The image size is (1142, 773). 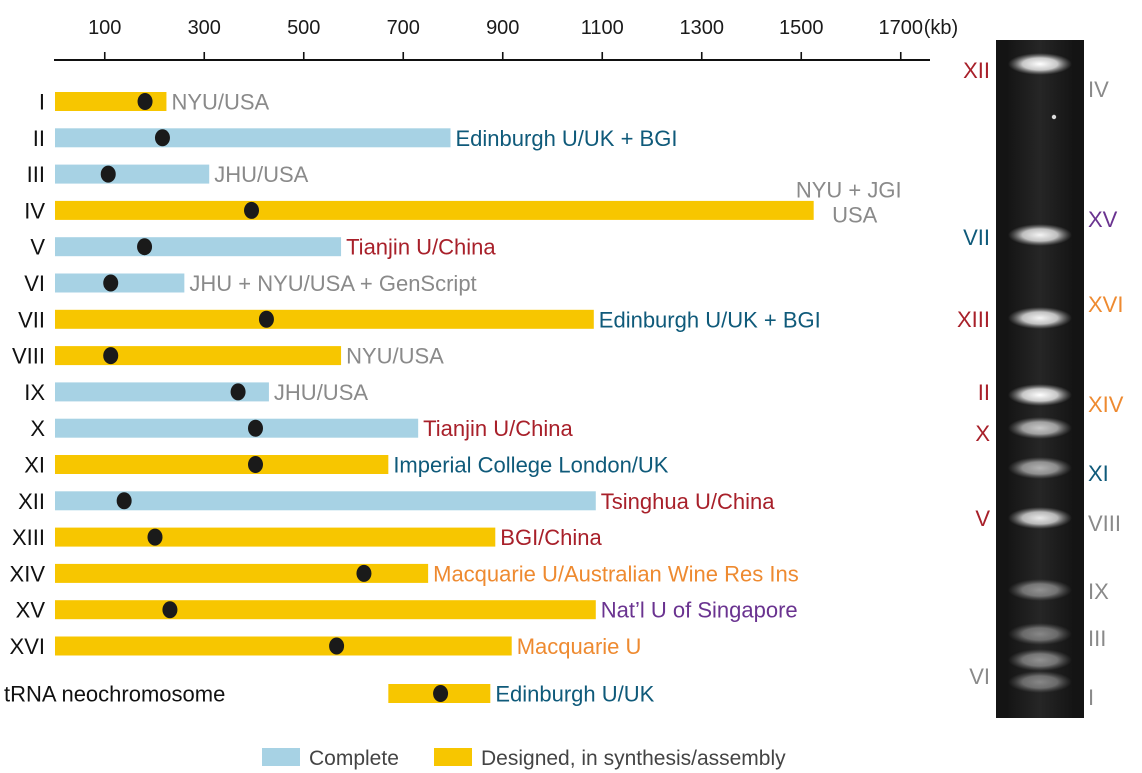 What do you see at coordinates (303, 28) in the screenshot?
I see `x-tick-label: 500` at bounding box center [303, 28].